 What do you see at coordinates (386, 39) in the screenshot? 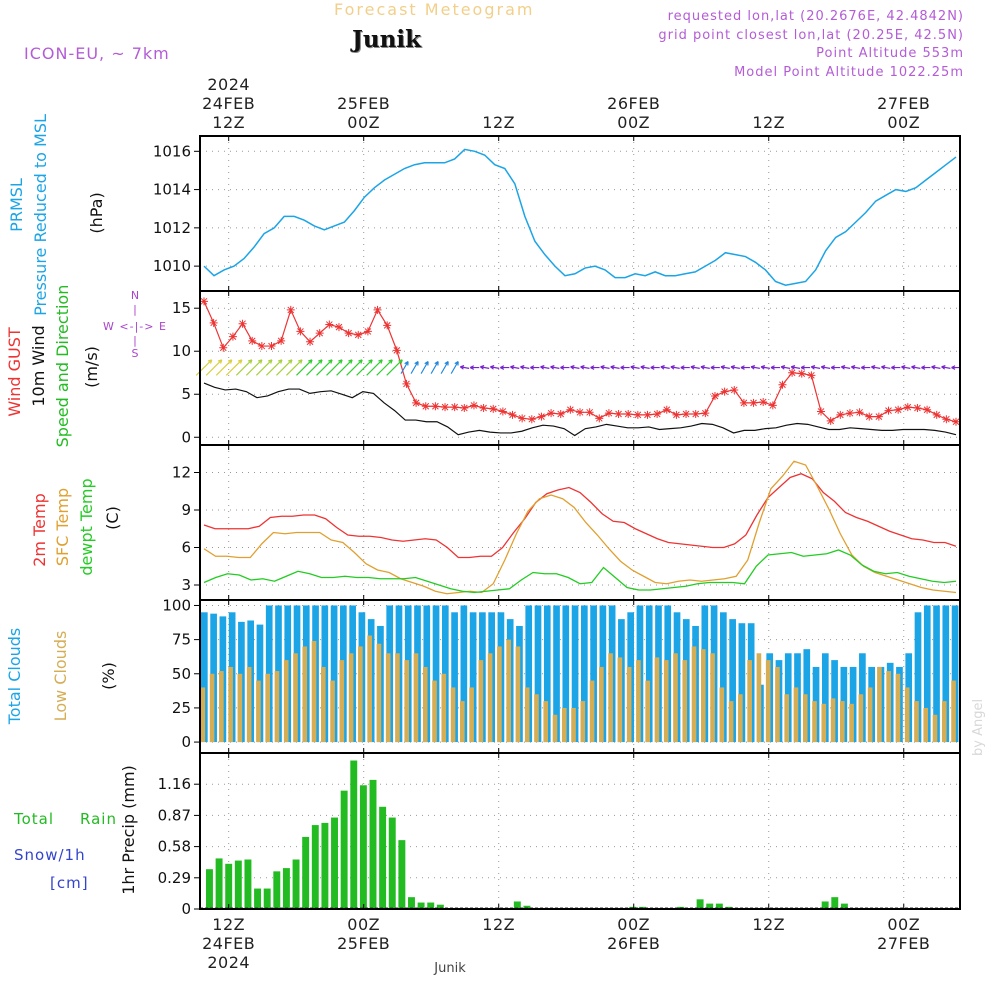
I see `location-name: Junik` at bounding box center [386, 39].